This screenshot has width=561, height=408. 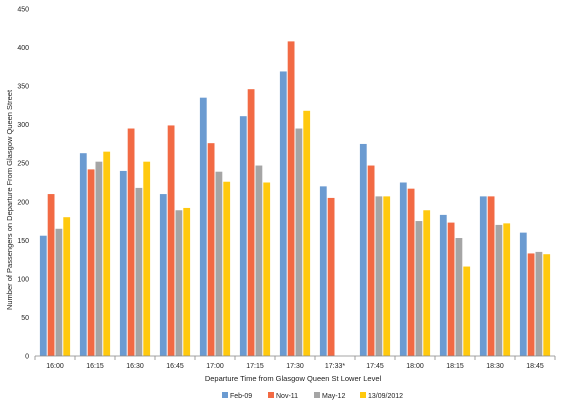 I want to click on x-tick-label: 17:33*, so click(x=335, y=366).